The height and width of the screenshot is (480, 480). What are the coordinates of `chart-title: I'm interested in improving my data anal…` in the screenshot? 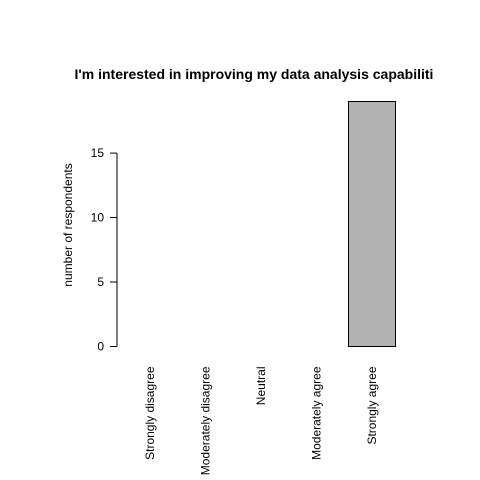 It's located at (254, 74).